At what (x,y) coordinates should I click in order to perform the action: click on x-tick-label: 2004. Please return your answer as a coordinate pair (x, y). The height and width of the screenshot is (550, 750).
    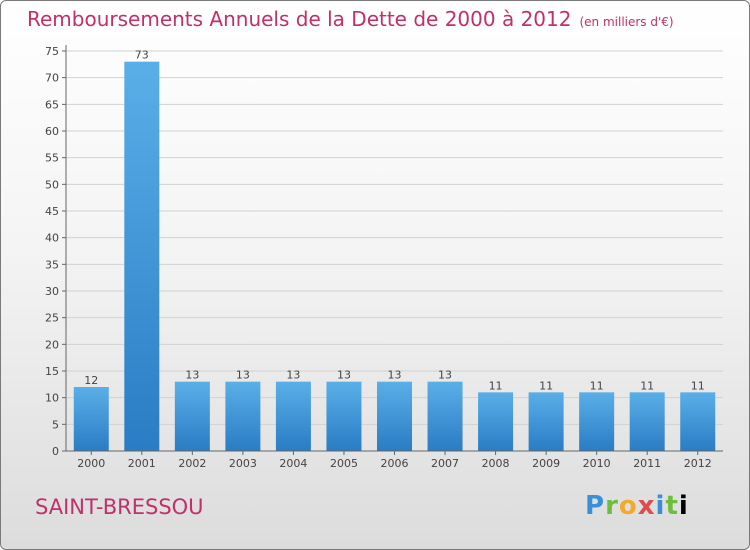
    Looking at the image, I should click on (293, 463).